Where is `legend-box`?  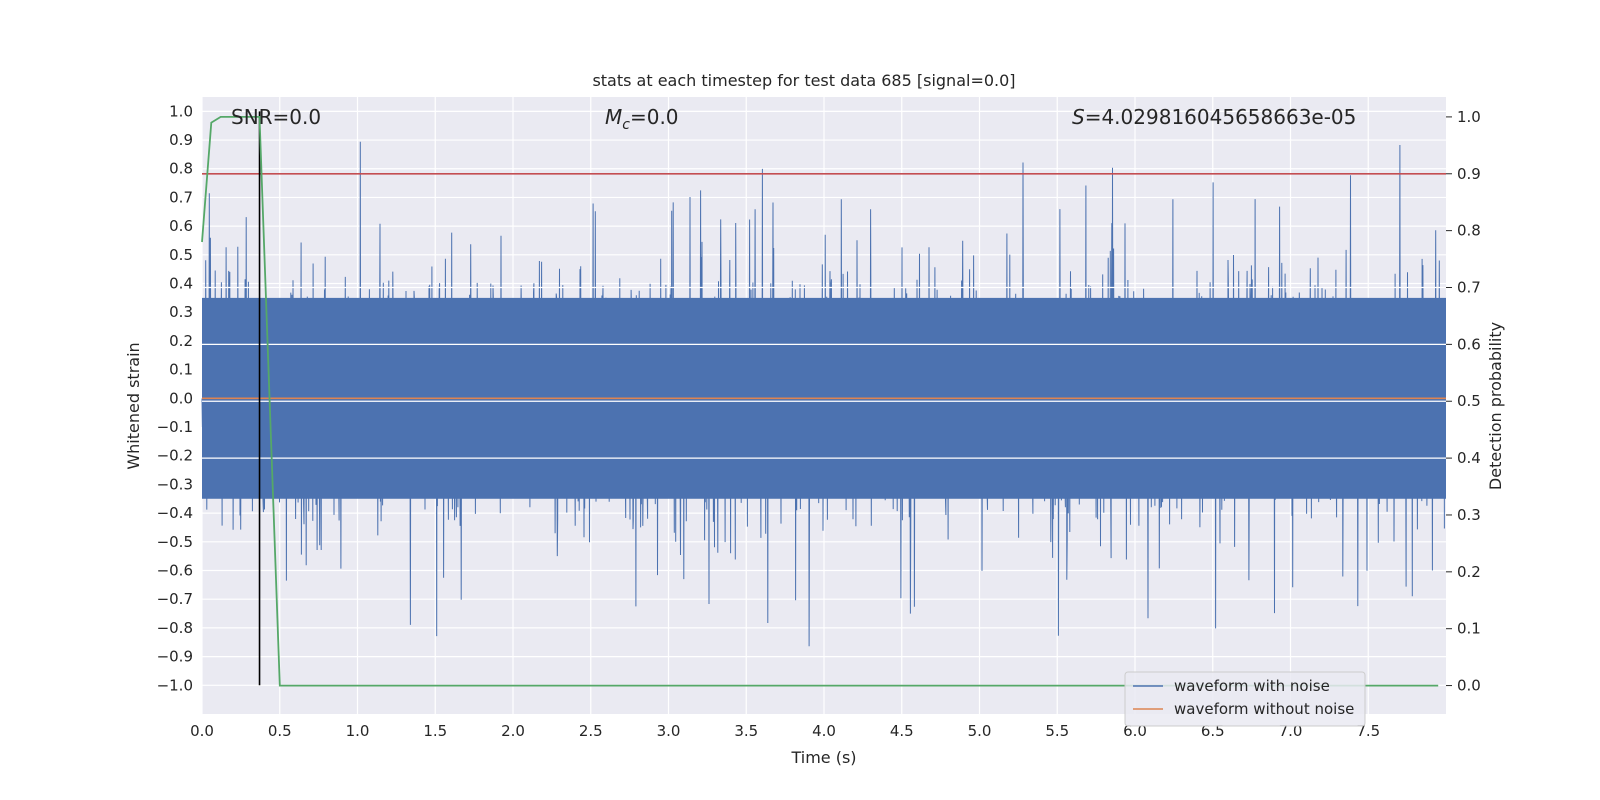
legend-box is located at coordinates (1245, 699).